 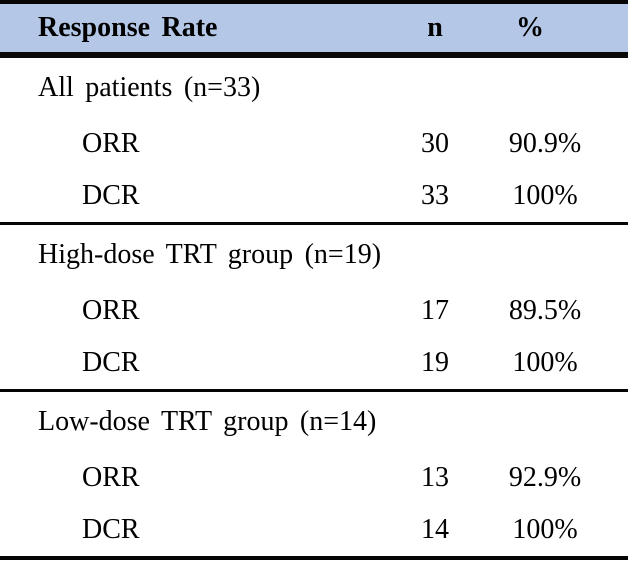 I want to click on row-pct-value: 89.5%, so click(x=545, y=310).